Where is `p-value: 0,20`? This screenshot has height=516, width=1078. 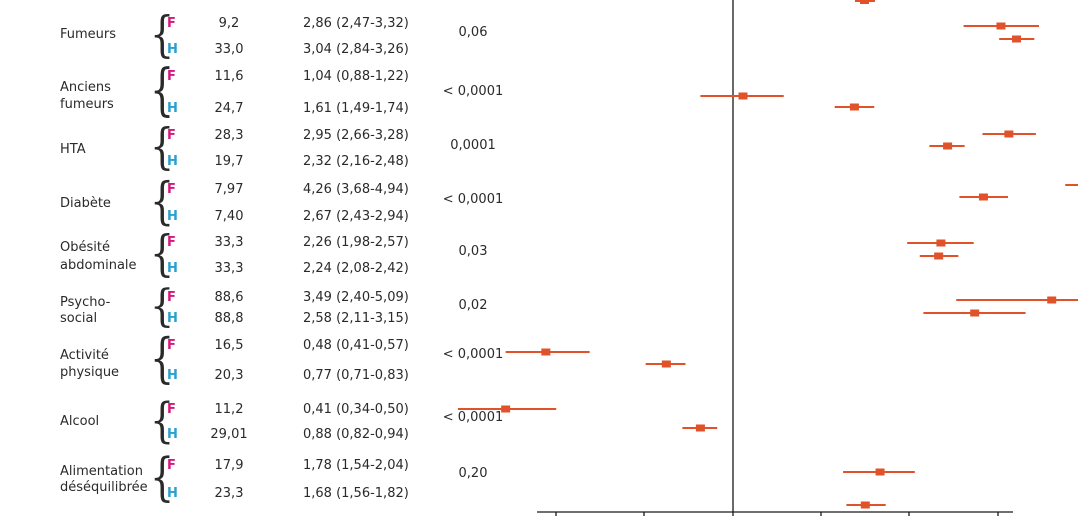
p-value: 0,20 is located at coordinates (473, 473).